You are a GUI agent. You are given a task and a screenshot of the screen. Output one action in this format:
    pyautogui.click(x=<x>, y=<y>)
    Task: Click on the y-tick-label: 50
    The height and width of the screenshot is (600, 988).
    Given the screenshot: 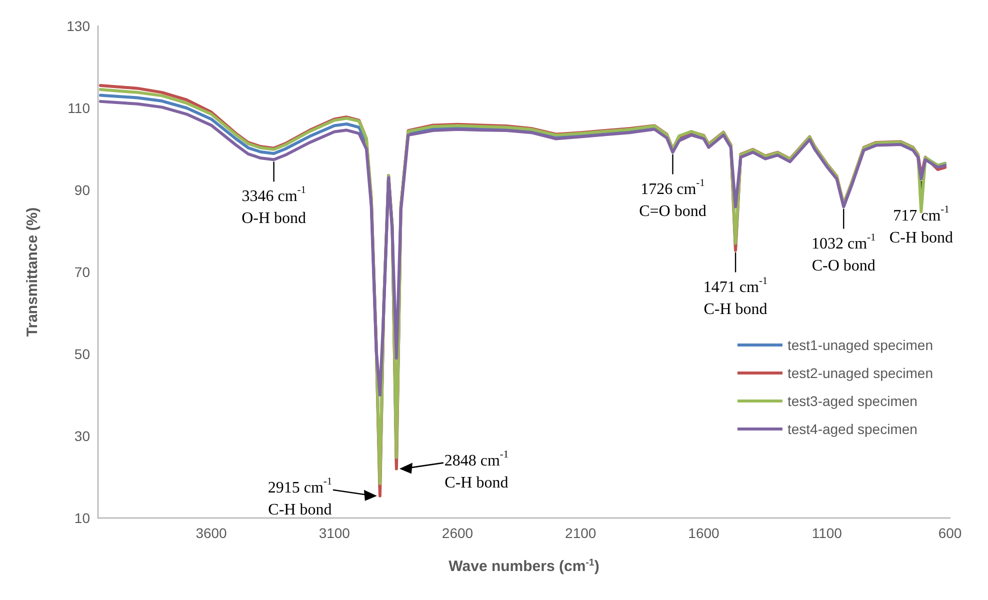 What is the action you would take?
    pyautogui.click(x=82, y=354)
    